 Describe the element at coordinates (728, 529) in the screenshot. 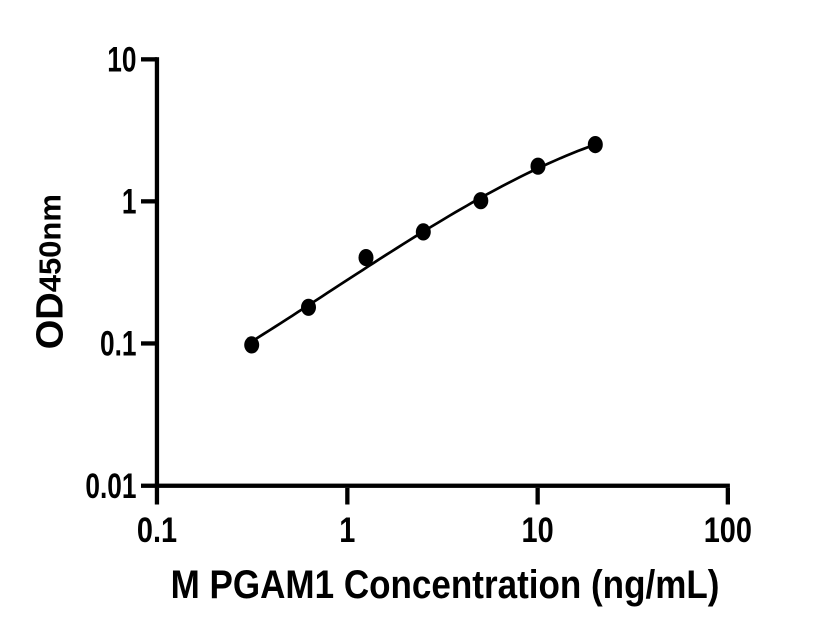

I see `svg-text: 100` at that location.